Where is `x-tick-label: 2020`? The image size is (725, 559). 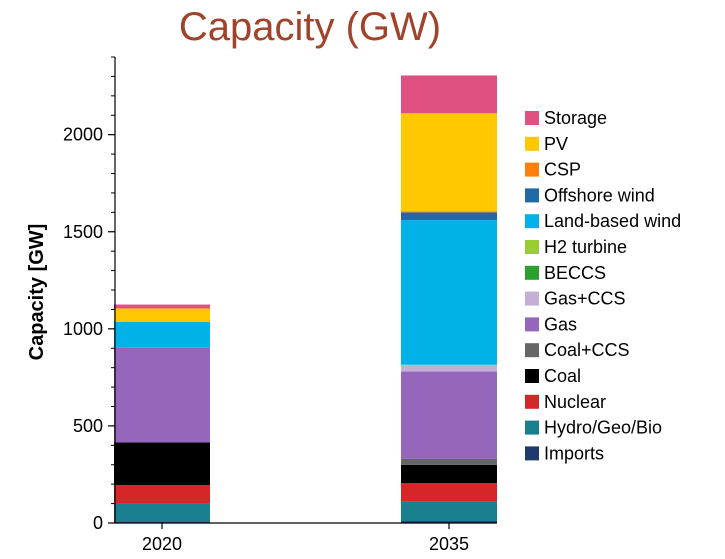 x-tick-label: 2020 is located at coordinates (162, 544).